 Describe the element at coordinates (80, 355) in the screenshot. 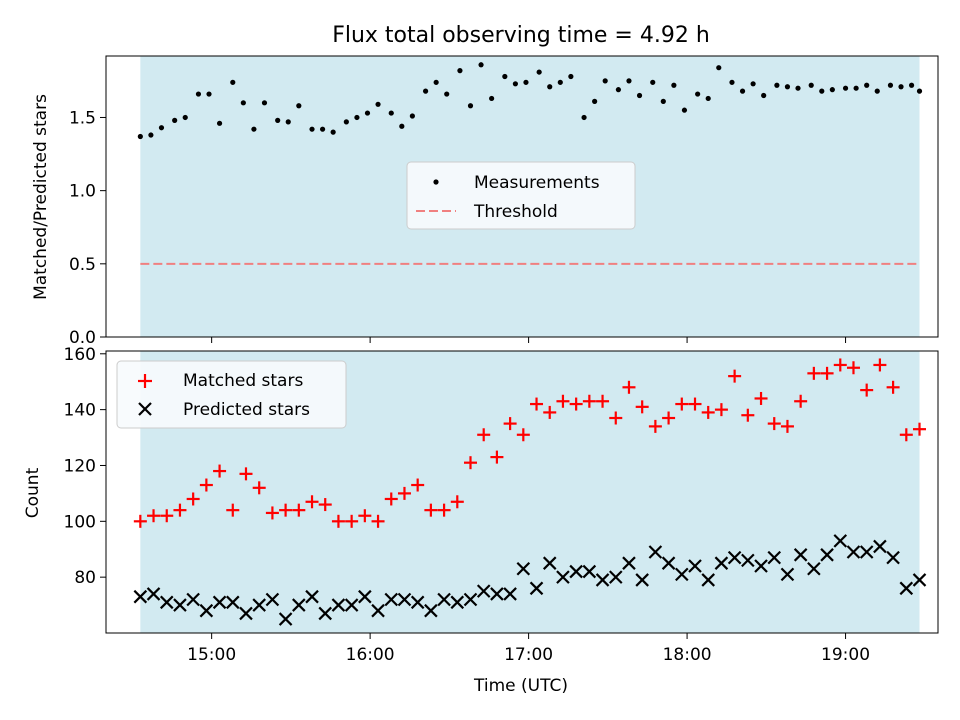

I see `bottom-y-tick-label: 160` at that location.